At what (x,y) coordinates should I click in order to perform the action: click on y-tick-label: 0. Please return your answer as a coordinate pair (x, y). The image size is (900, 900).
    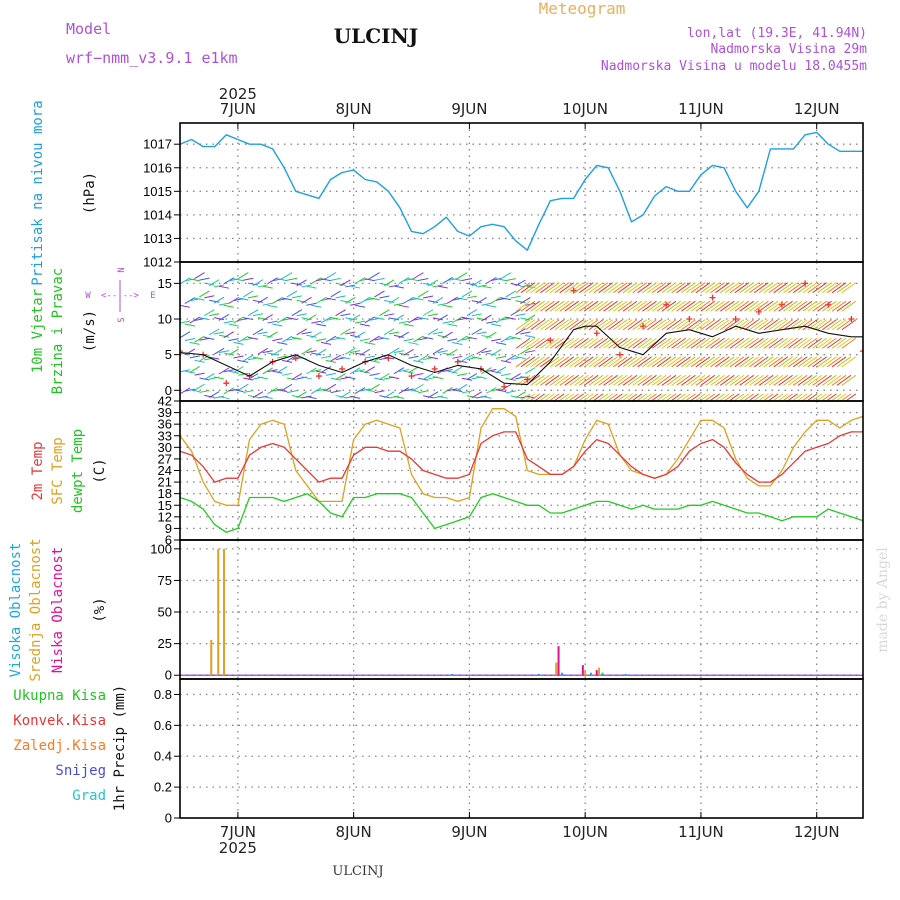
    Looking at the image, I should click on (168, 390).